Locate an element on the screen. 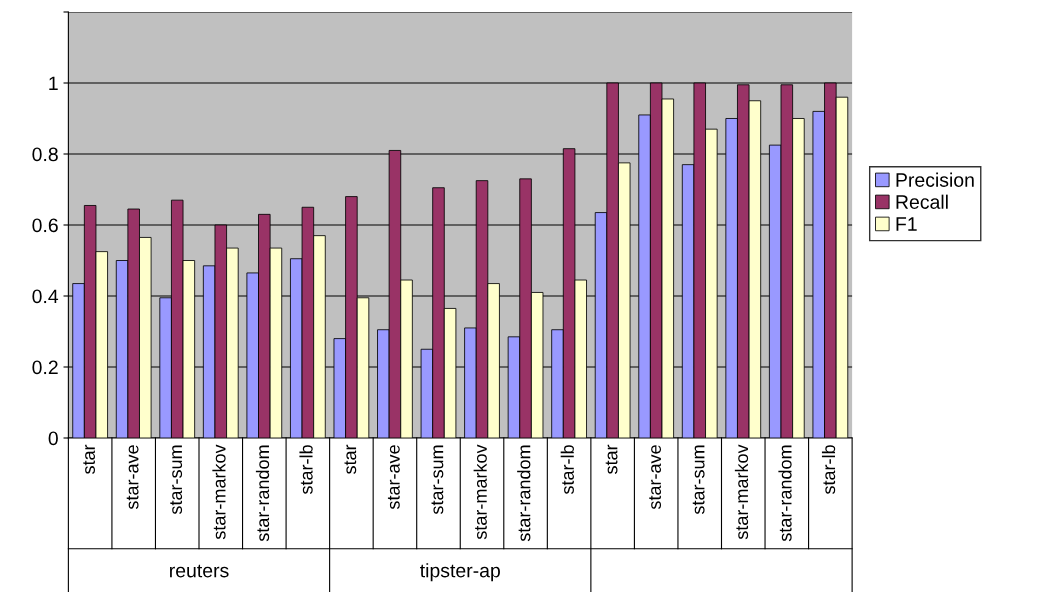 The height and width of the screenshot is (600, 1052). y-tick-label: 0.2 is located at coordinates (45, 367).